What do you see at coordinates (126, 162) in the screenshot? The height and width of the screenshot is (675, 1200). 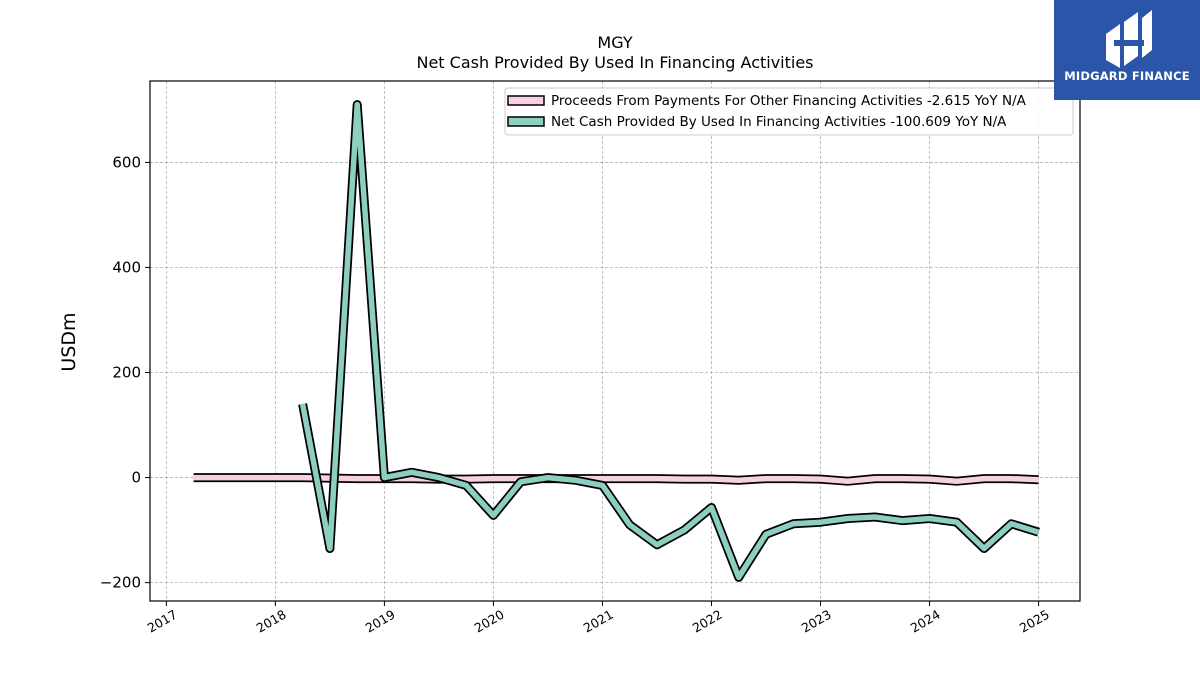 I see `y-tick-label: 600` at bounding box center [126, 162].